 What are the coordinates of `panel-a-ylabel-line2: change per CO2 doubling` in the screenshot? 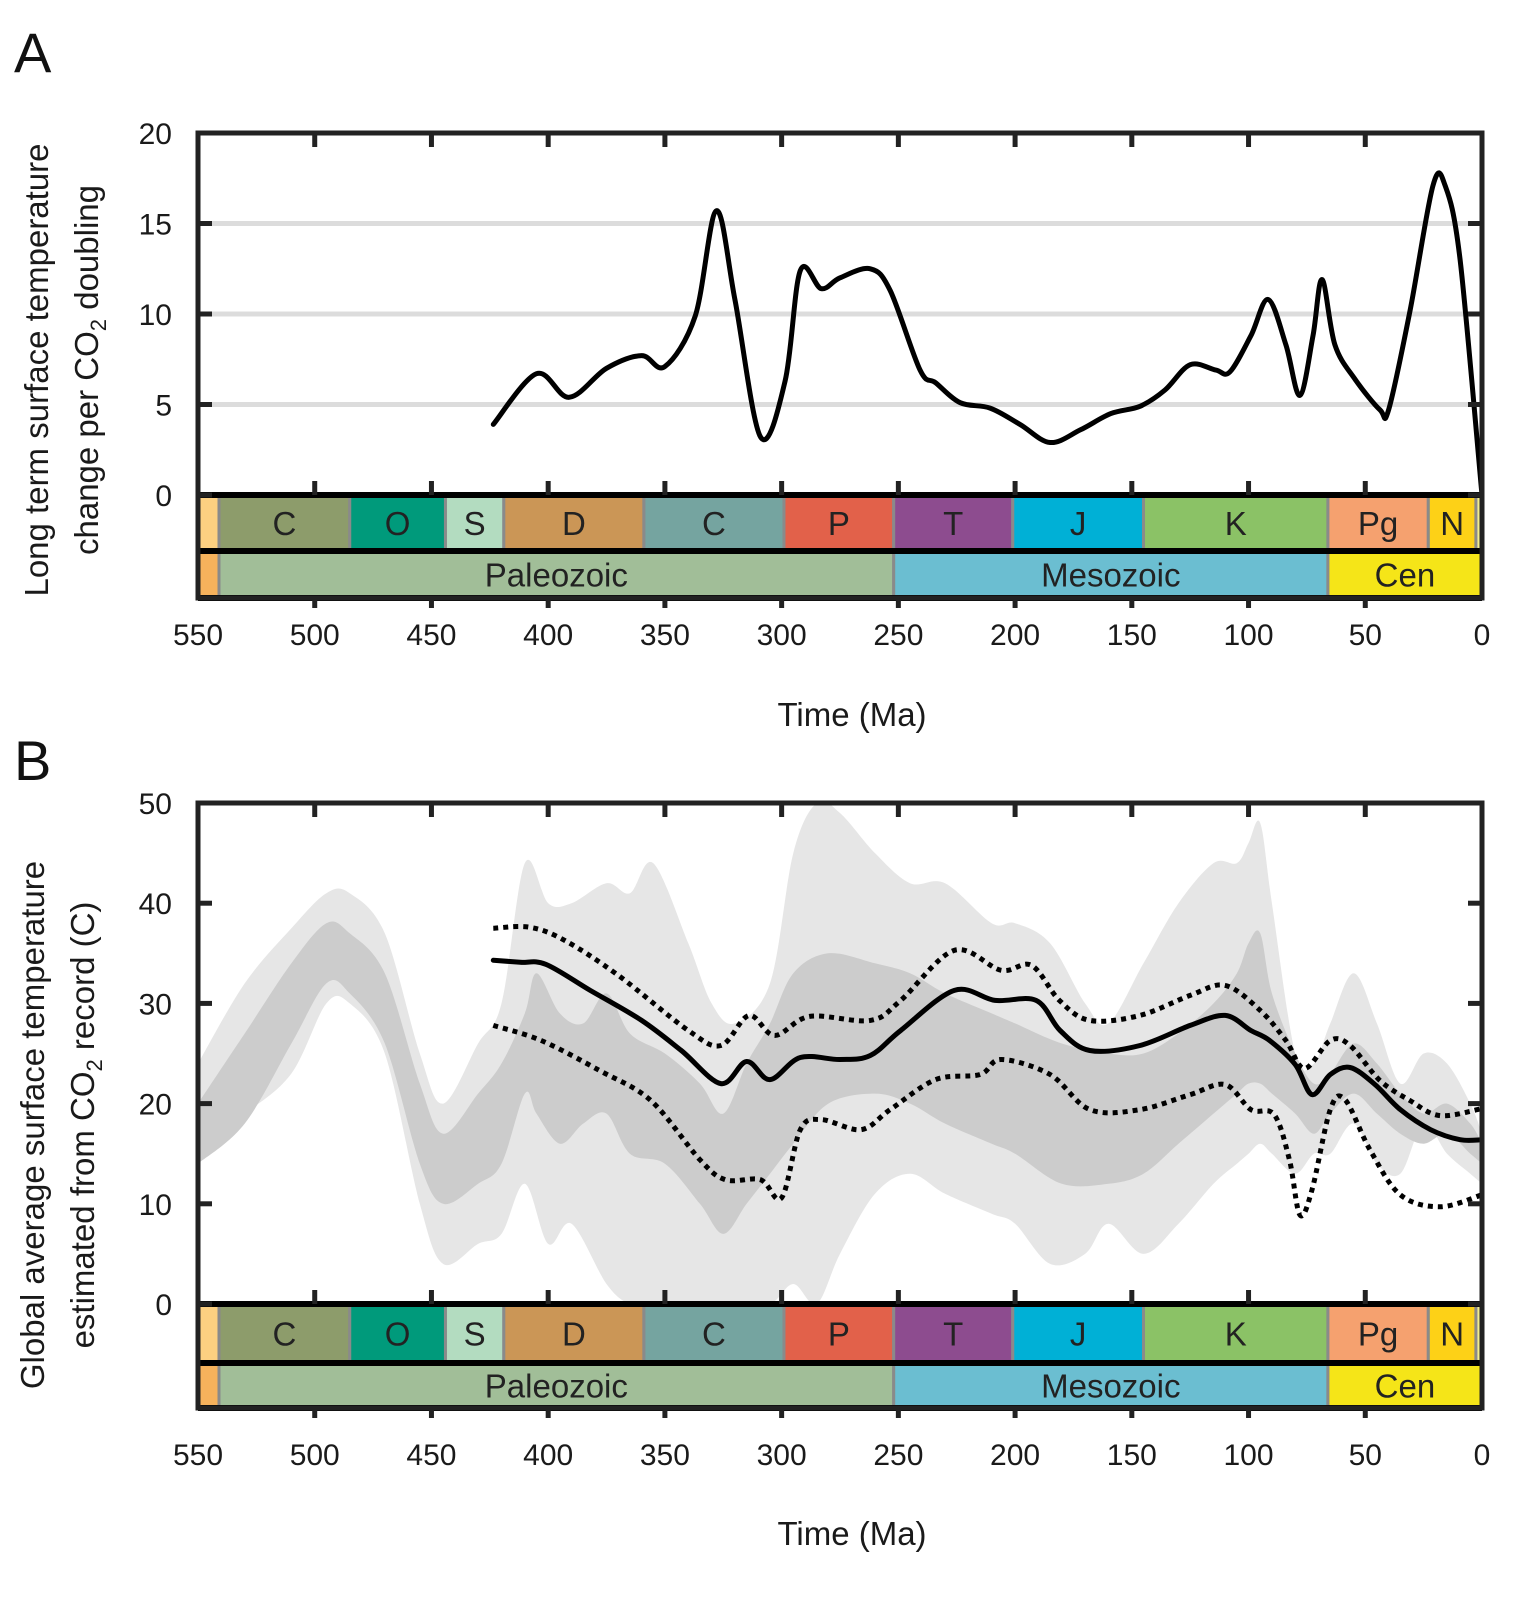 It's located at (89, 370).